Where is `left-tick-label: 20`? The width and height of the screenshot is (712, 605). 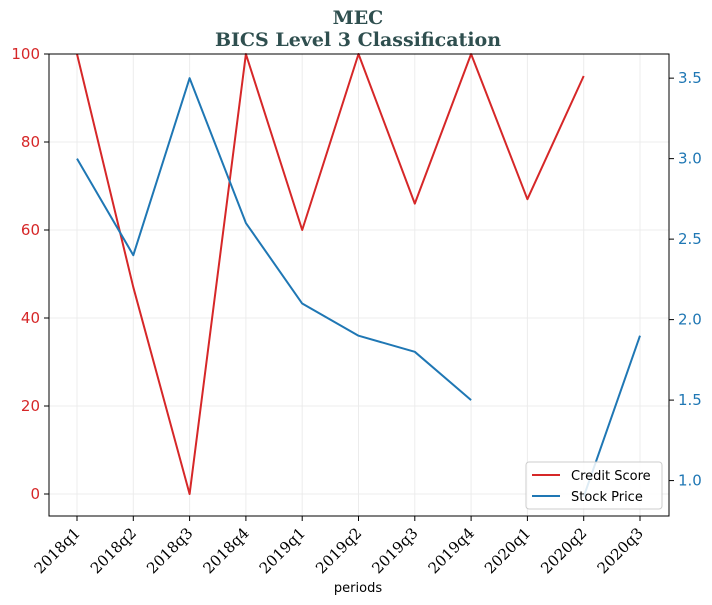
left-tick-label: 20 is located at coordinates (30, 406).